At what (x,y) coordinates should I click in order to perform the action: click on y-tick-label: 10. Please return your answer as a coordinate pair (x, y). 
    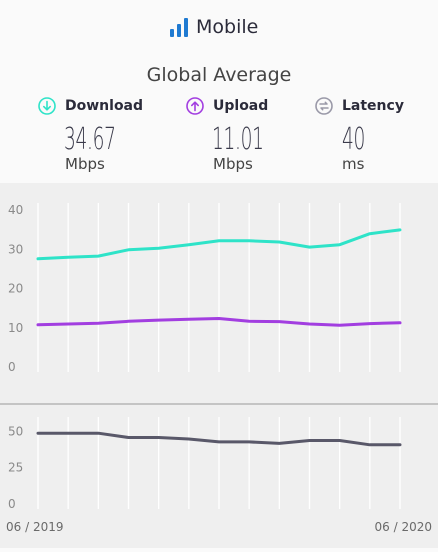
    Looking at the image, I should click on (15, 328).